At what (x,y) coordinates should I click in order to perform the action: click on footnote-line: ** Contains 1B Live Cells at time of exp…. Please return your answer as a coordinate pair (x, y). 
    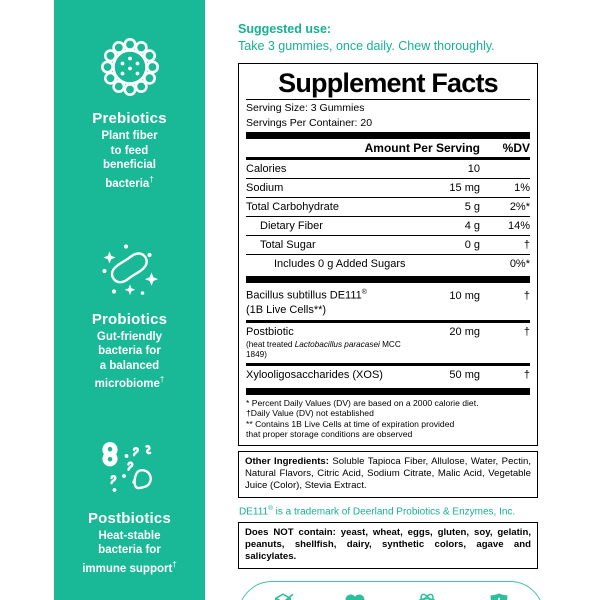
    Looking at the image, I should click on (350, 423).